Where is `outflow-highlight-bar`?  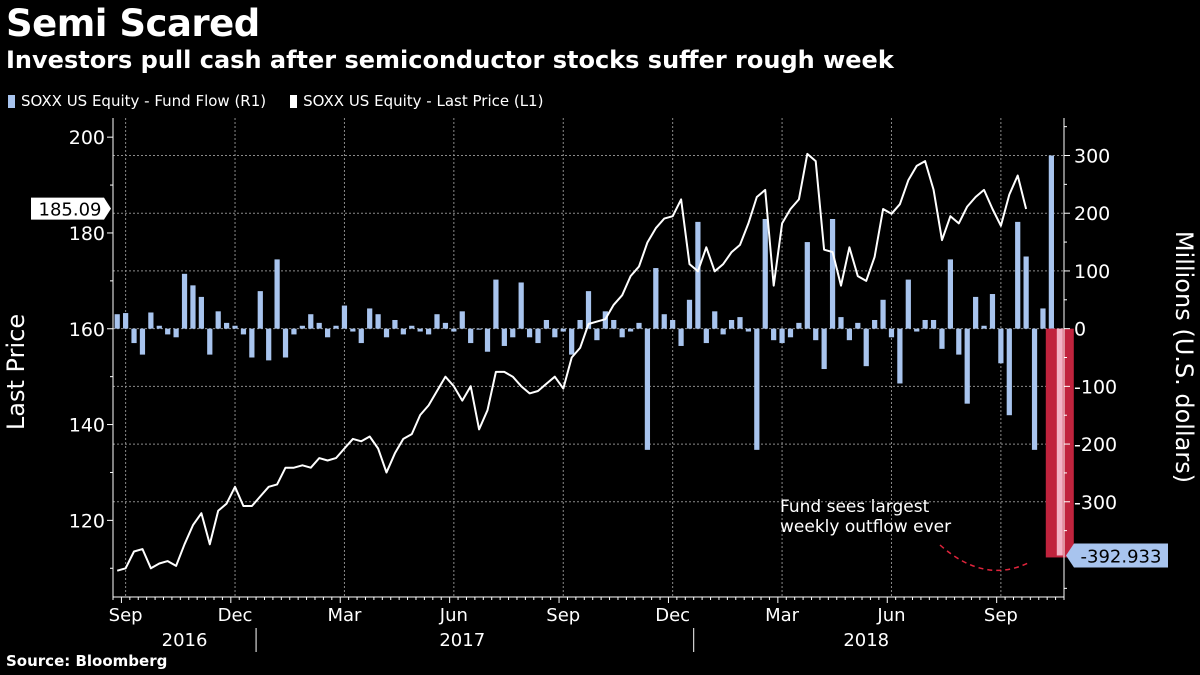
outflow-highlight-bar is located at coordinates (1059, 442).